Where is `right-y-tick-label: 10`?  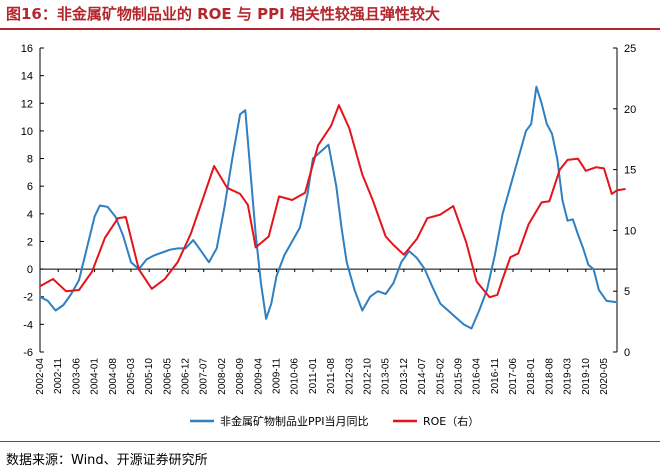
right-y-tick-label: 10 is located at coordinates (630, 231).